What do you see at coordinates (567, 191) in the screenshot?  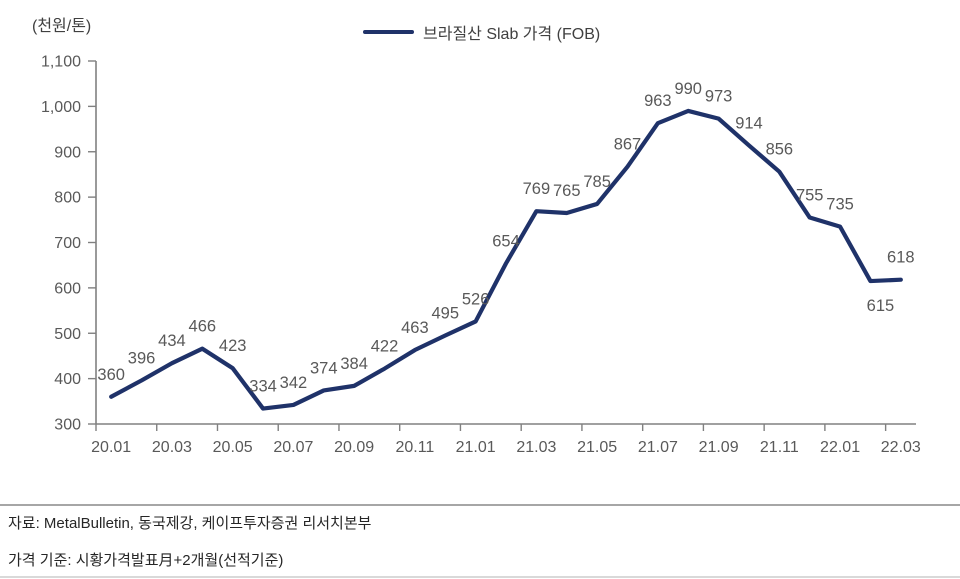 I see `data-point-label: 765` at bounding box center [567, 191].